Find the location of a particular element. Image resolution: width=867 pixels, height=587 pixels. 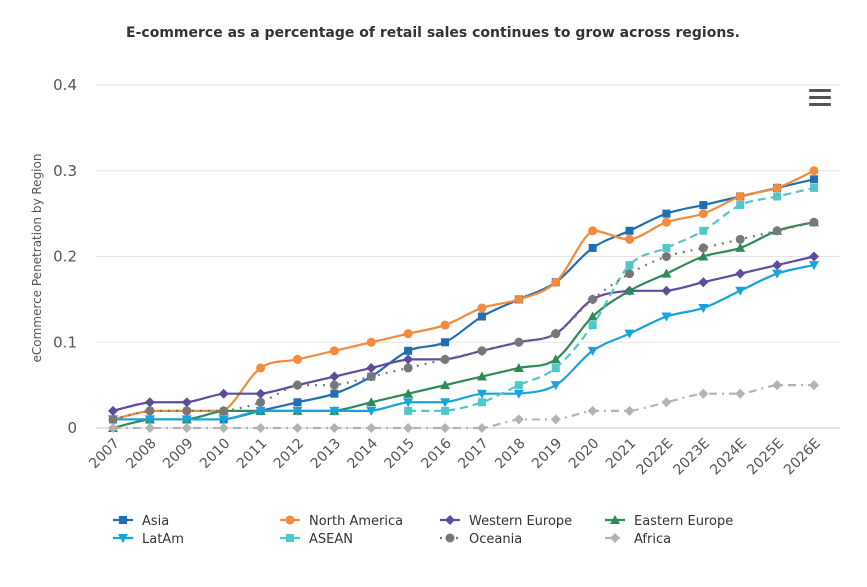

x-tick-label: 2016 is located at coordinates (436, 453).